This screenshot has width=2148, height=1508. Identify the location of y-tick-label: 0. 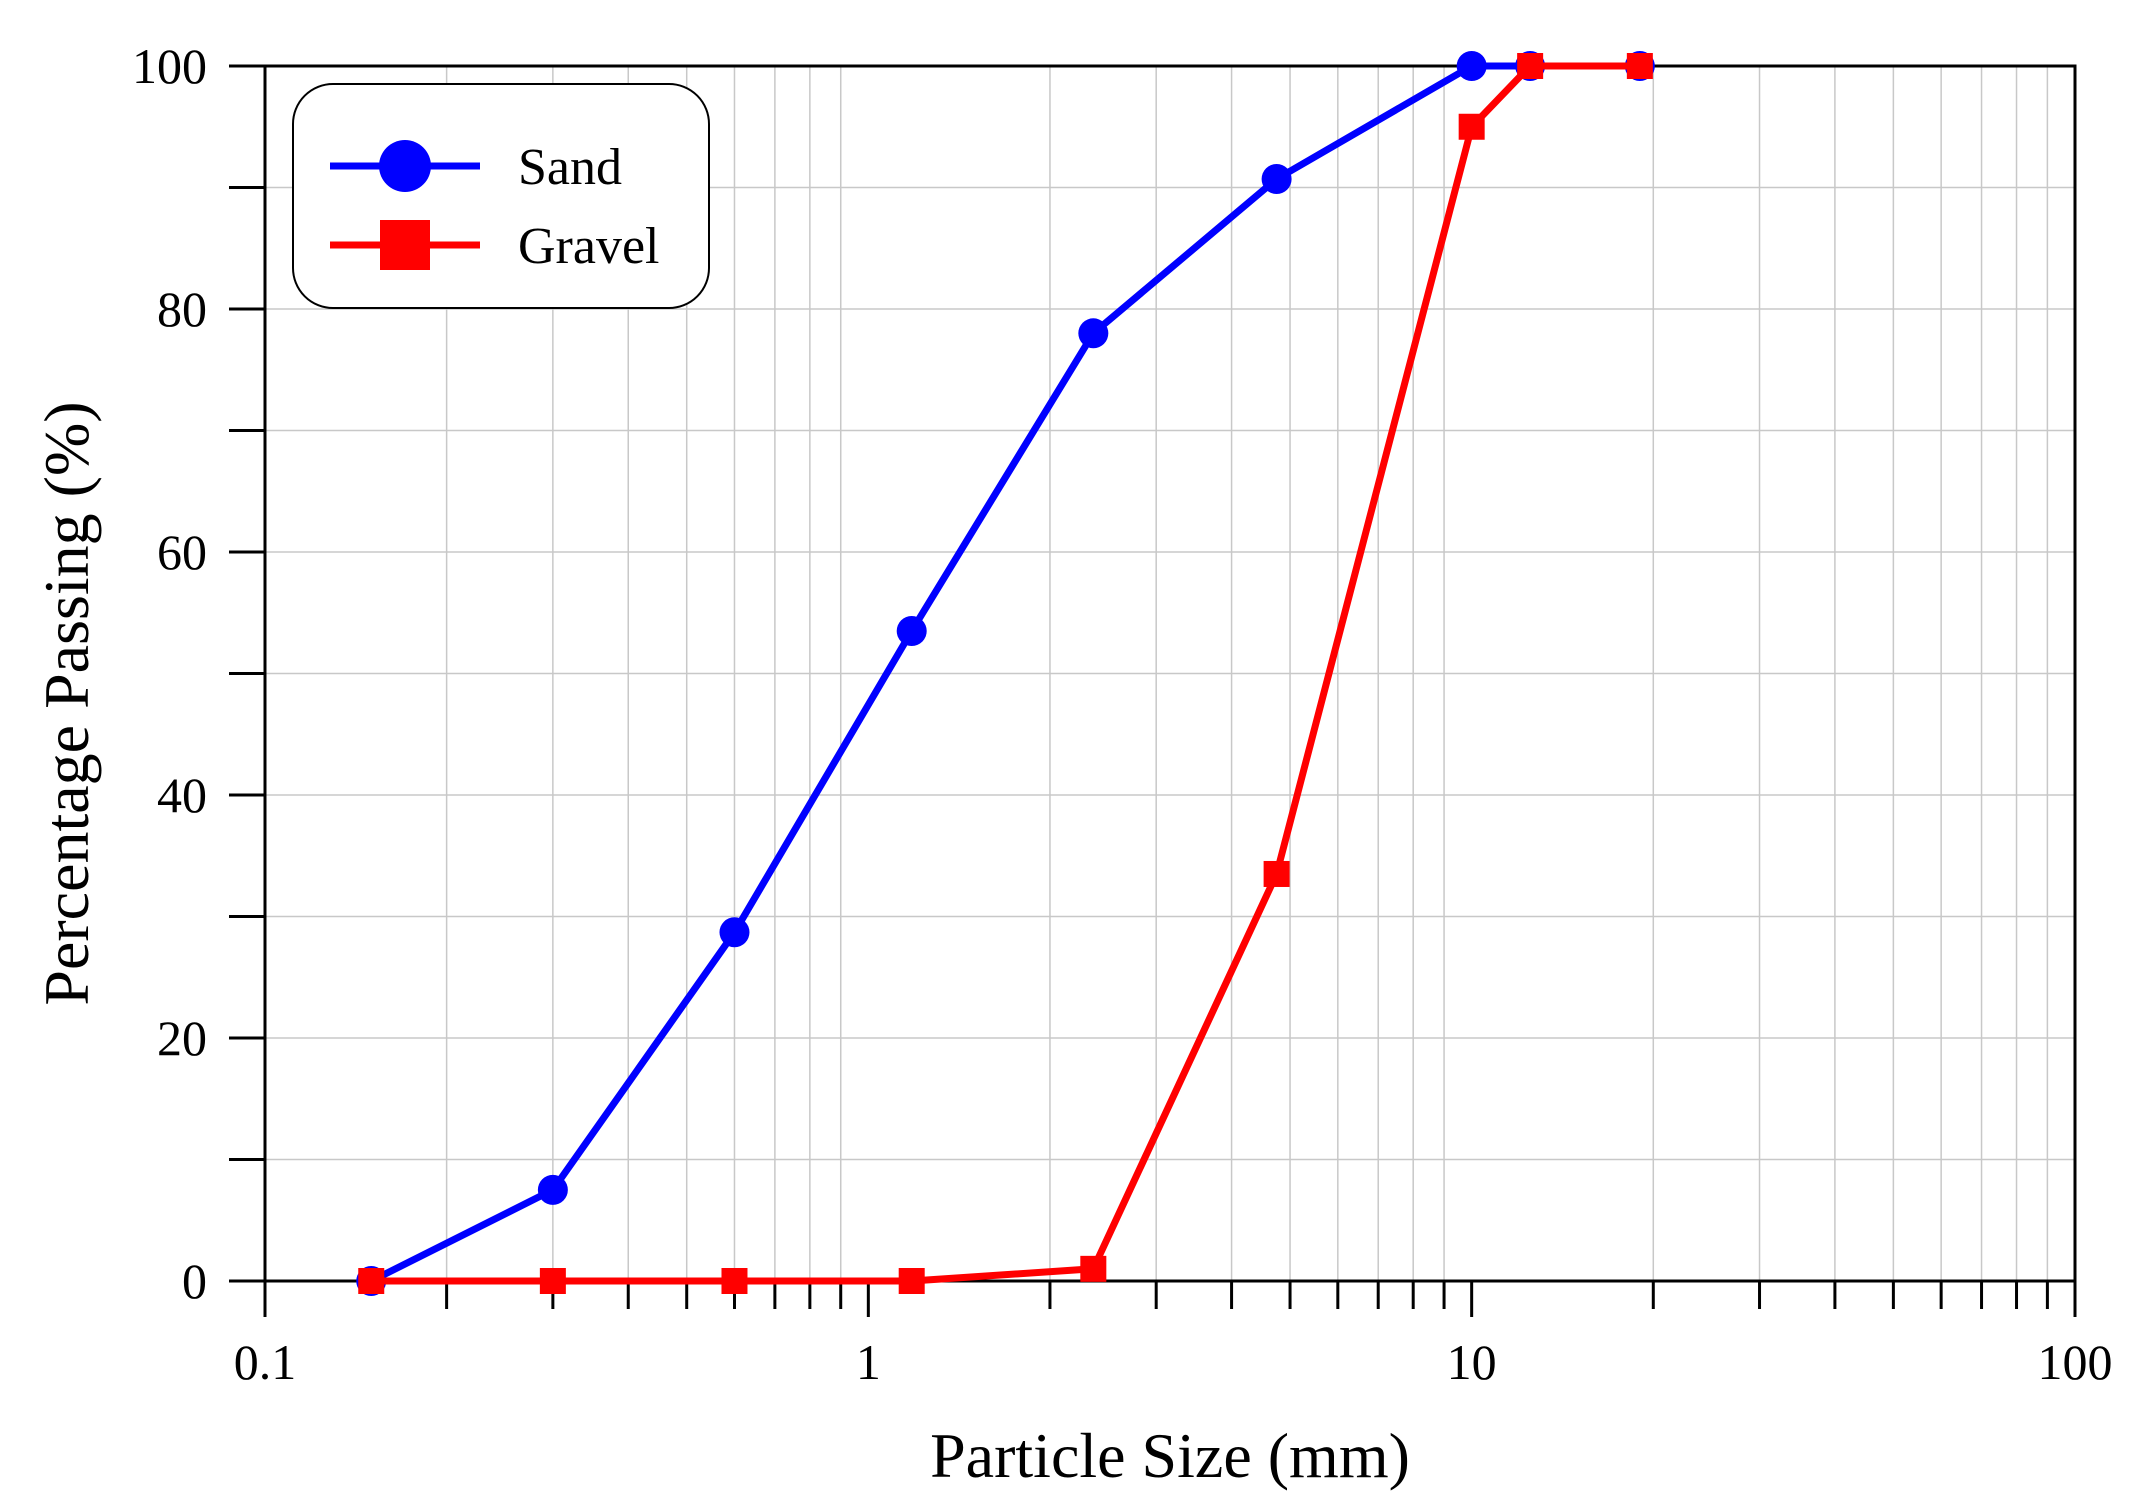
(194, 1281).